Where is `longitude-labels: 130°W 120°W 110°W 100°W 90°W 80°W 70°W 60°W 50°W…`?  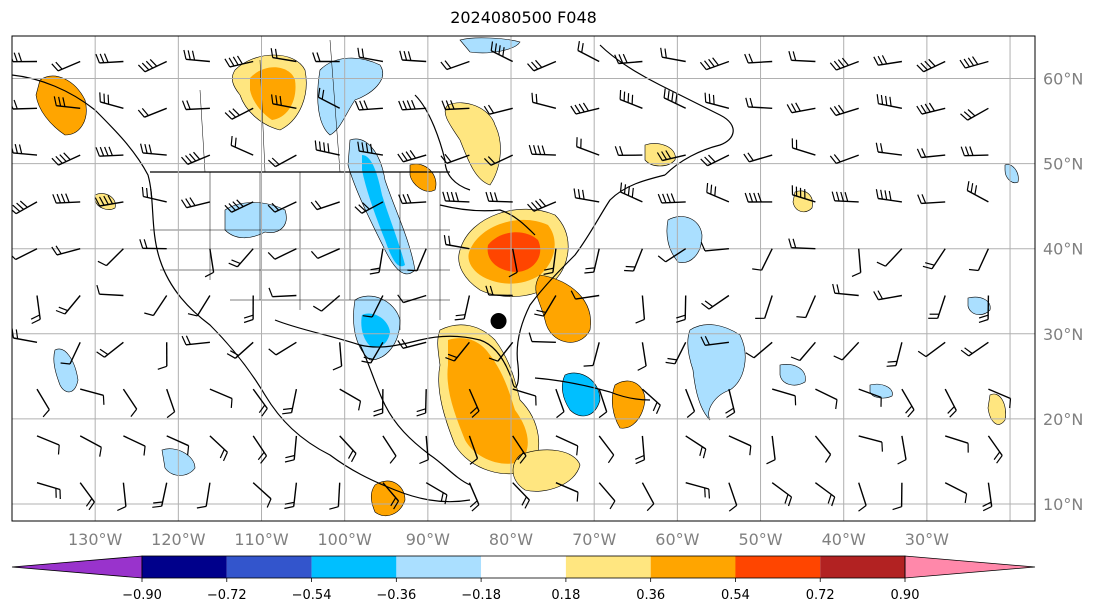 longitude-labels: 130°W 120°W 110°W 100°W 90°W 80°W 70°W 60°W 50°W… is located at coordinates (508, 539).